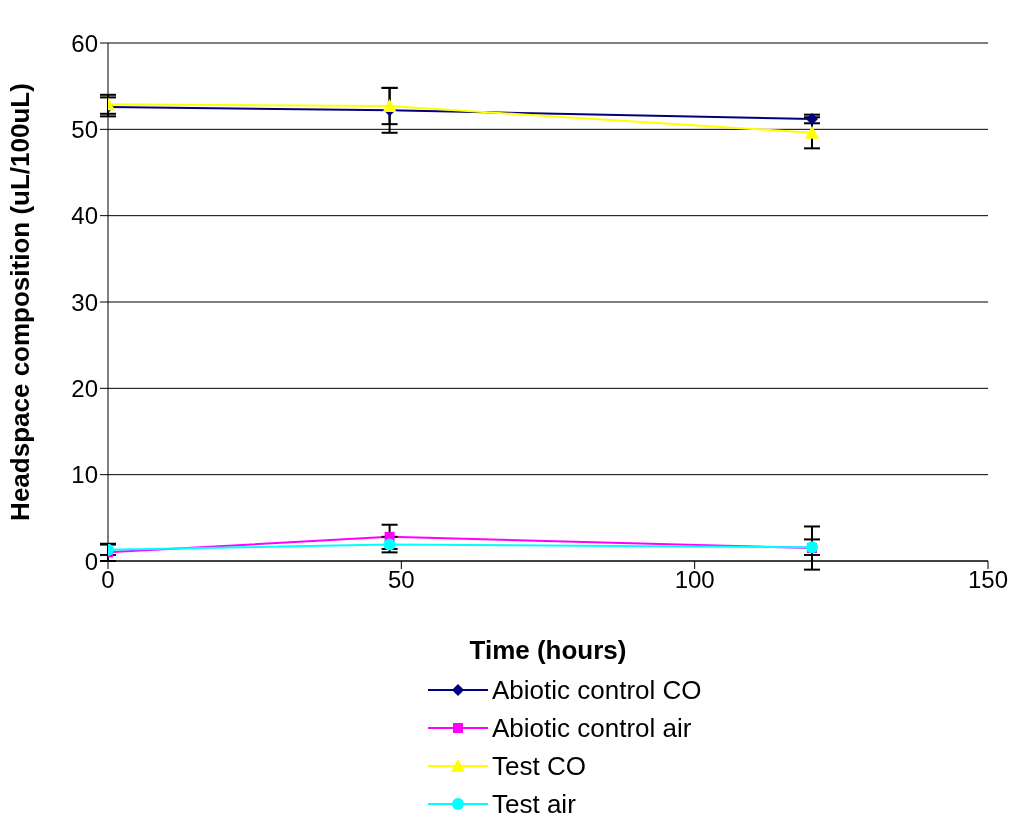 The height and width of the screenshot is (838, 1023). I want to click on legend-label: Test CO, so click(539, 766).